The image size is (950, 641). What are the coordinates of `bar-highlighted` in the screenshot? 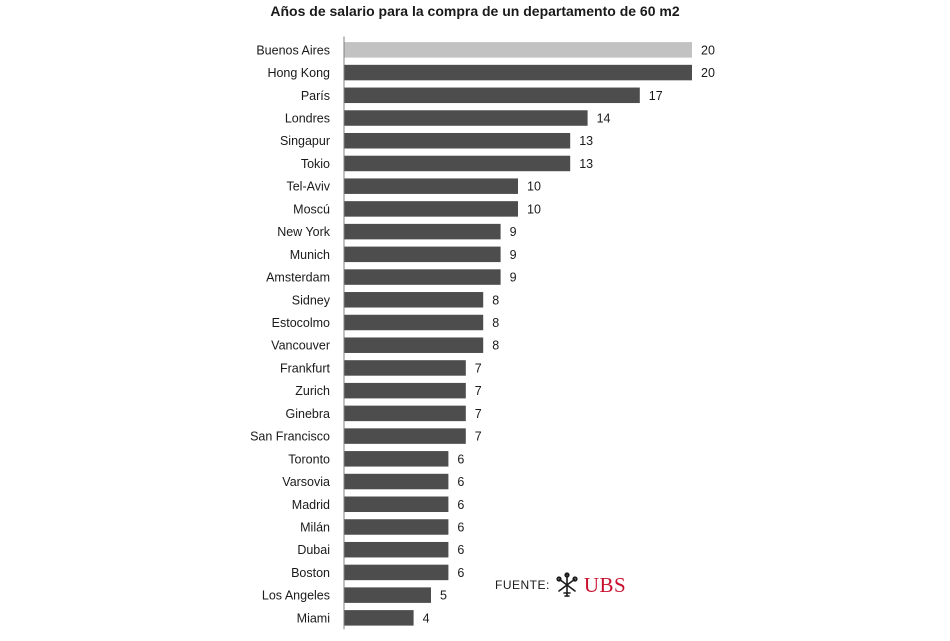 It's located at (518, 50).